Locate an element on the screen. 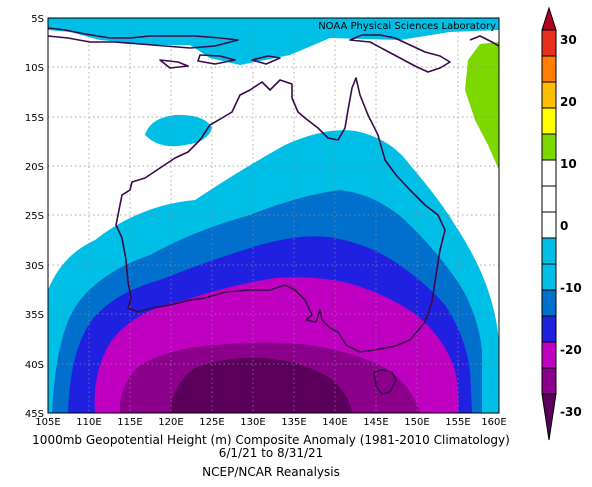 The image size is (592, 487). lon-tick-label: 105E is located at coordinates (47, 422).